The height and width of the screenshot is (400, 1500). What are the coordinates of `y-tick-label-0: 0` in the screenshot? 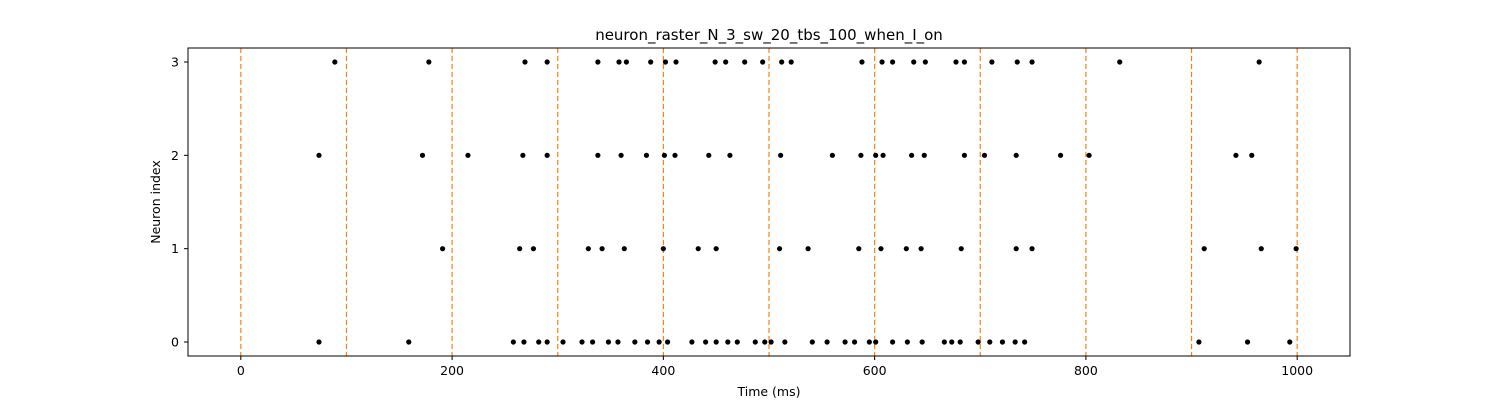 It's located at (175, 342).